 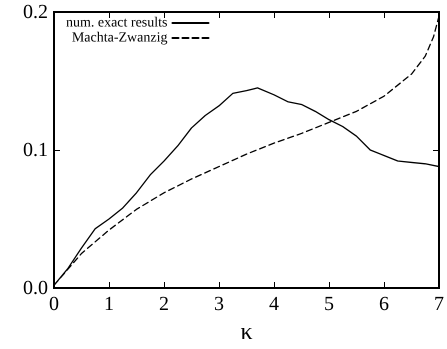 I want to click on legend-label: Machta-Zwanzig, so click(x=120, y=38).